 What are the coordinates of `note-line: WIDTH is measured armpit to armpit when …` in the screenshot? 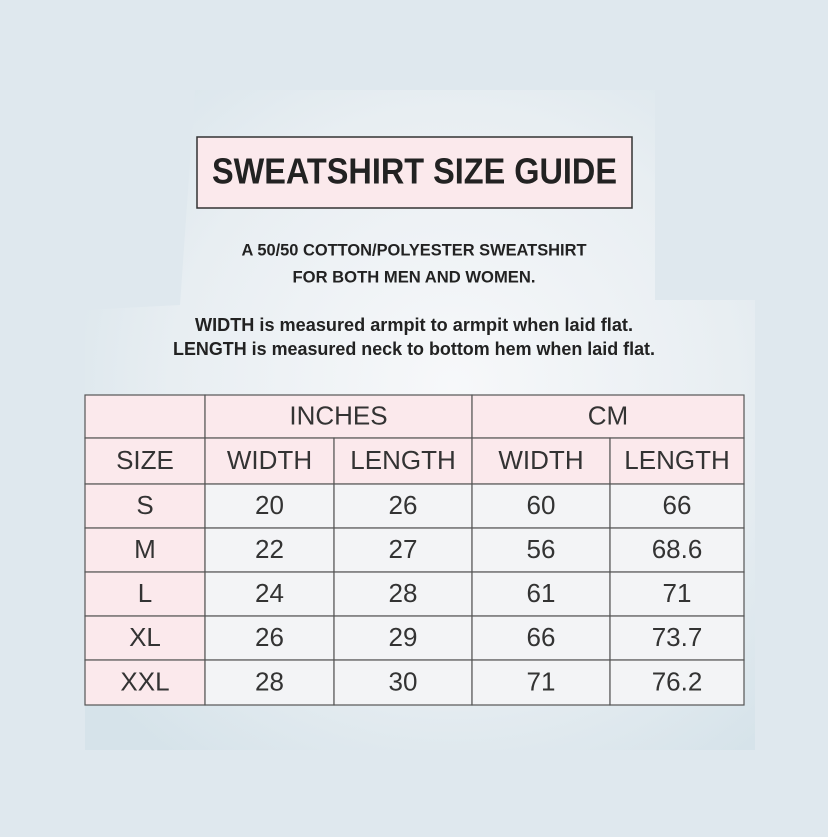 It's located at (414, 325).